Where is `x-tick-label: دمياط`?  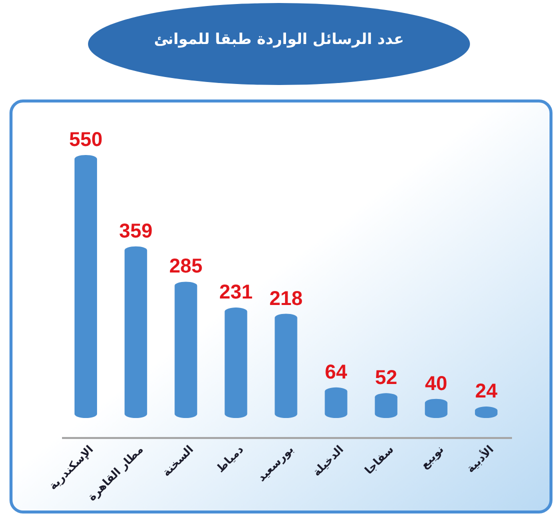 x-tick-label: دمياط is located at coordinates (230, 459).